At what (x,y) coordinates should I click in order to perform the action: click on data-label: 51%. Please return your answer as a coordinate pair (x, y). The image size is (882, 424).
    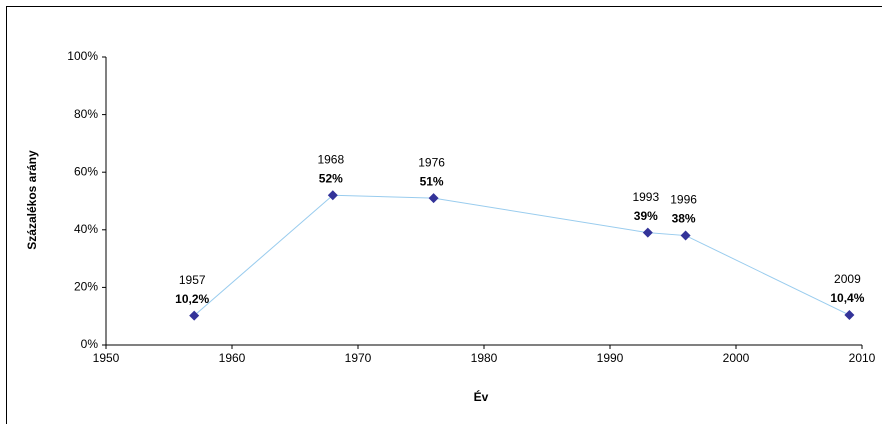
    Looking at the image, I should click on (432, 181).